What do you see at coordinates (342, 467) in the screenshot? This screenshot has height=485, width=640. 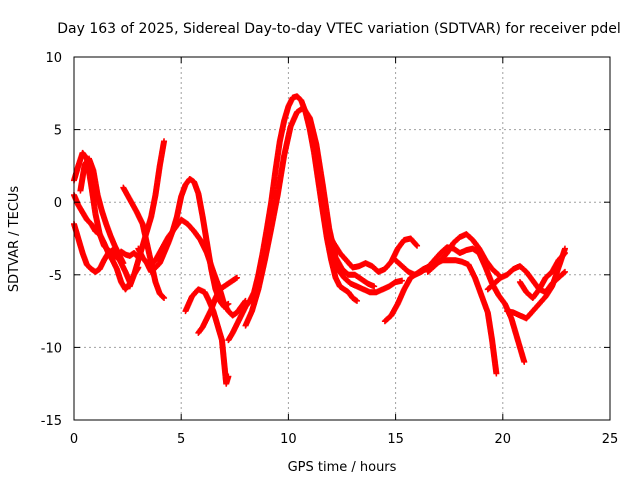 I see `x-axis-label: GPS time / hours` at bounding box center [342, 467].